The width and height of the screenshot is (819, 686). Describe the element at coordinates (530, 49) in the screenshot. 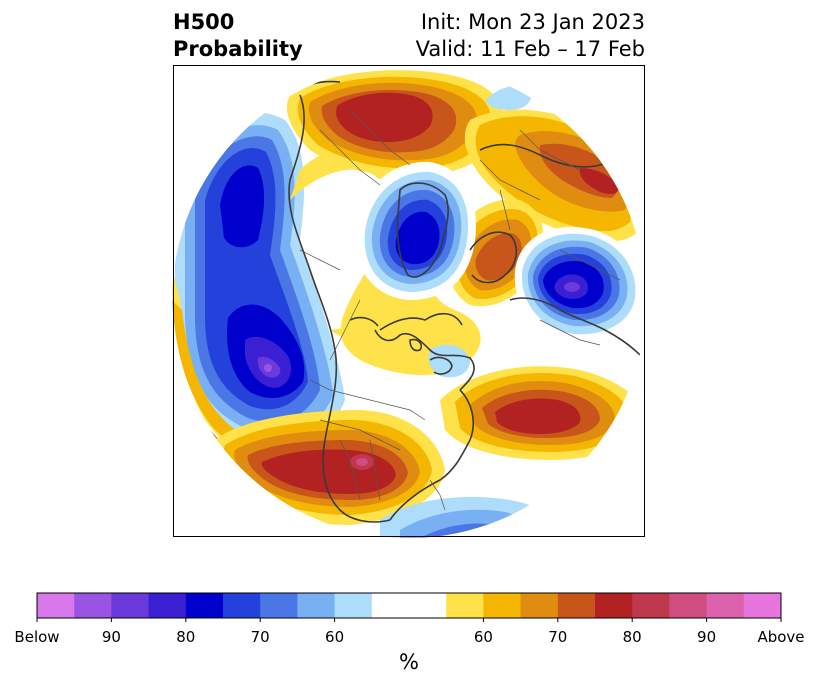

I see `valid-range: Valid: 11 Feb – 17 Feb` at that location.